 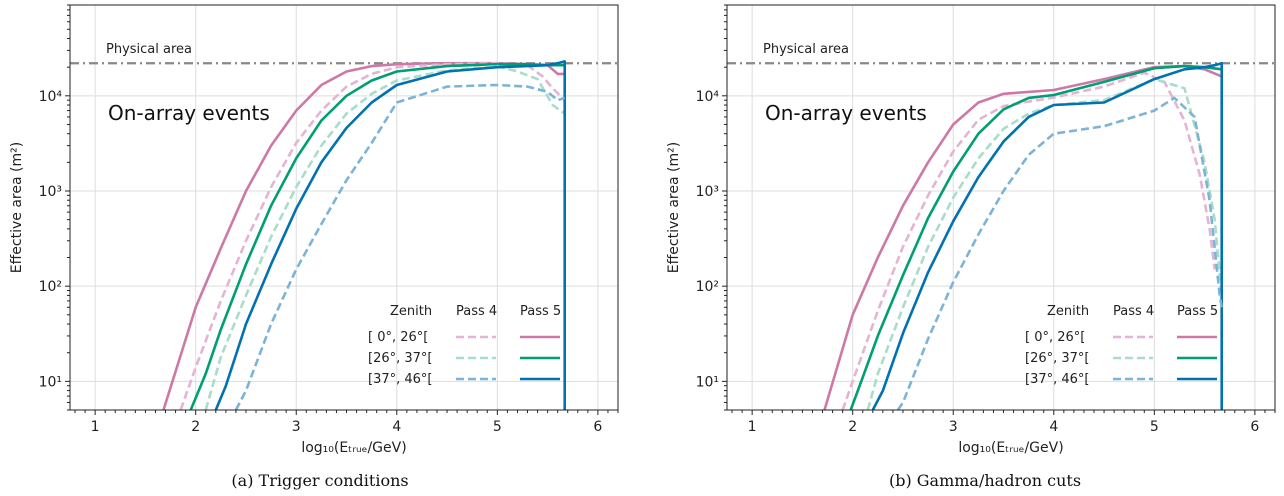 I want to click on caption: (a) Trigger conditions, so click(x=319, y=480).